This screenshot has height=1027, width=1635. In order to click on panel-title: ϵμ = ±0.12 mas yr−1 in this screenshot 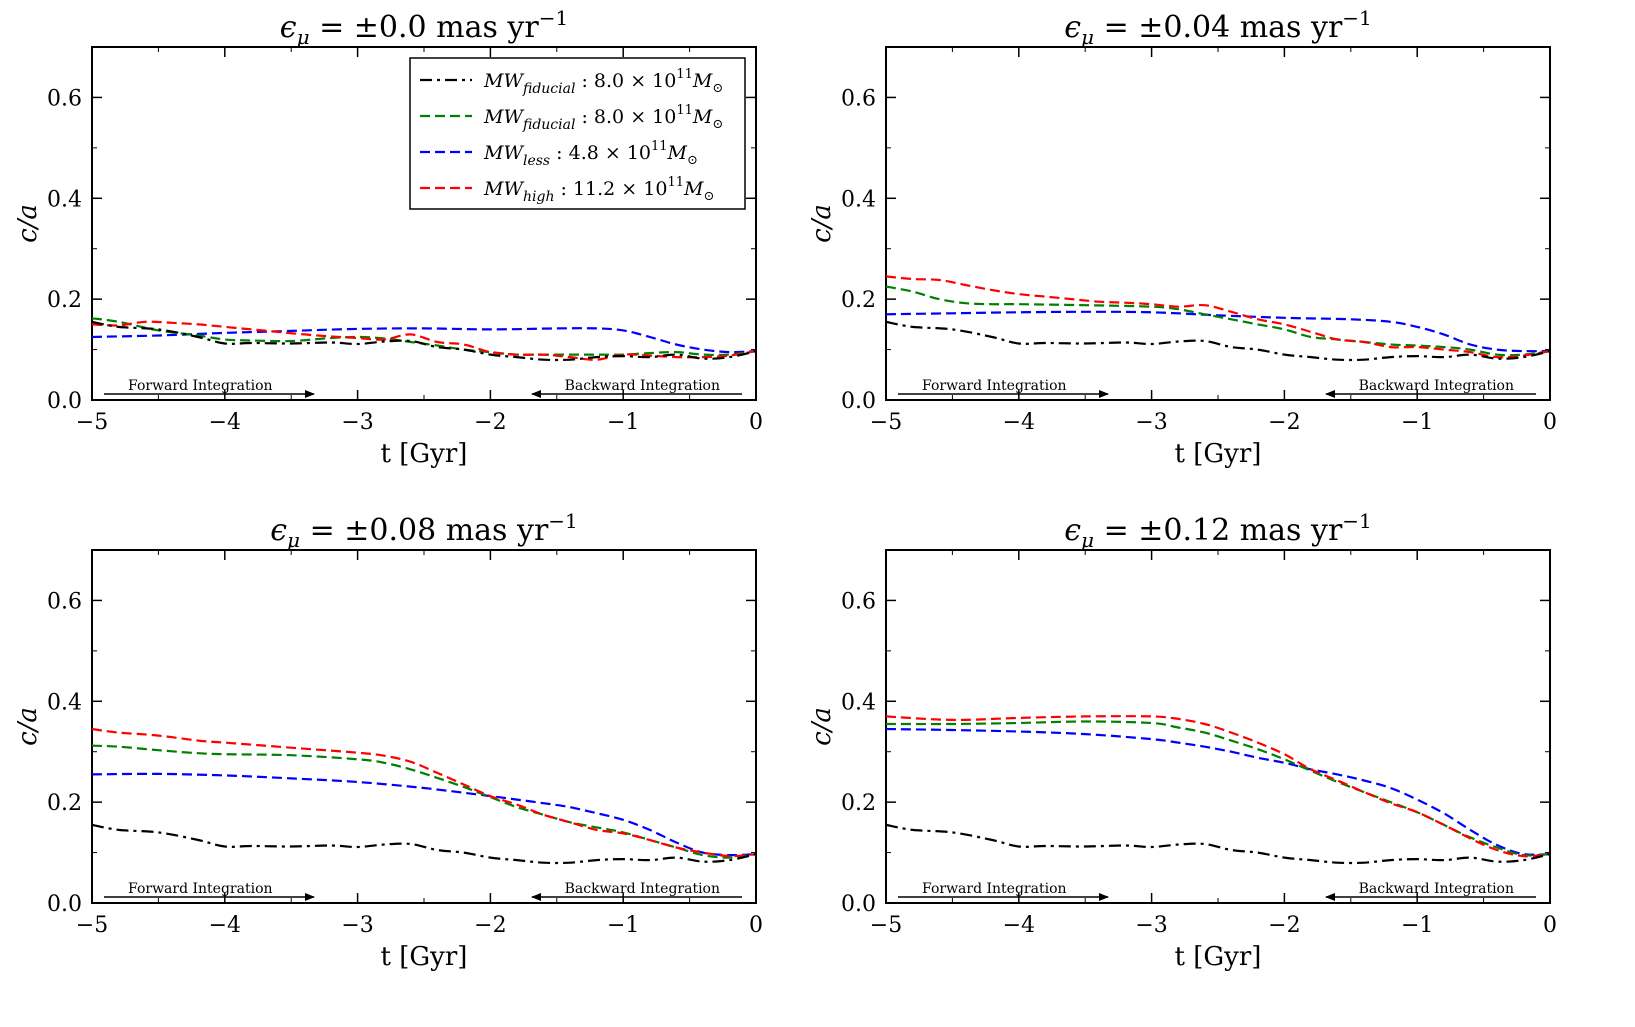, I will do `click(1218, 530)`.